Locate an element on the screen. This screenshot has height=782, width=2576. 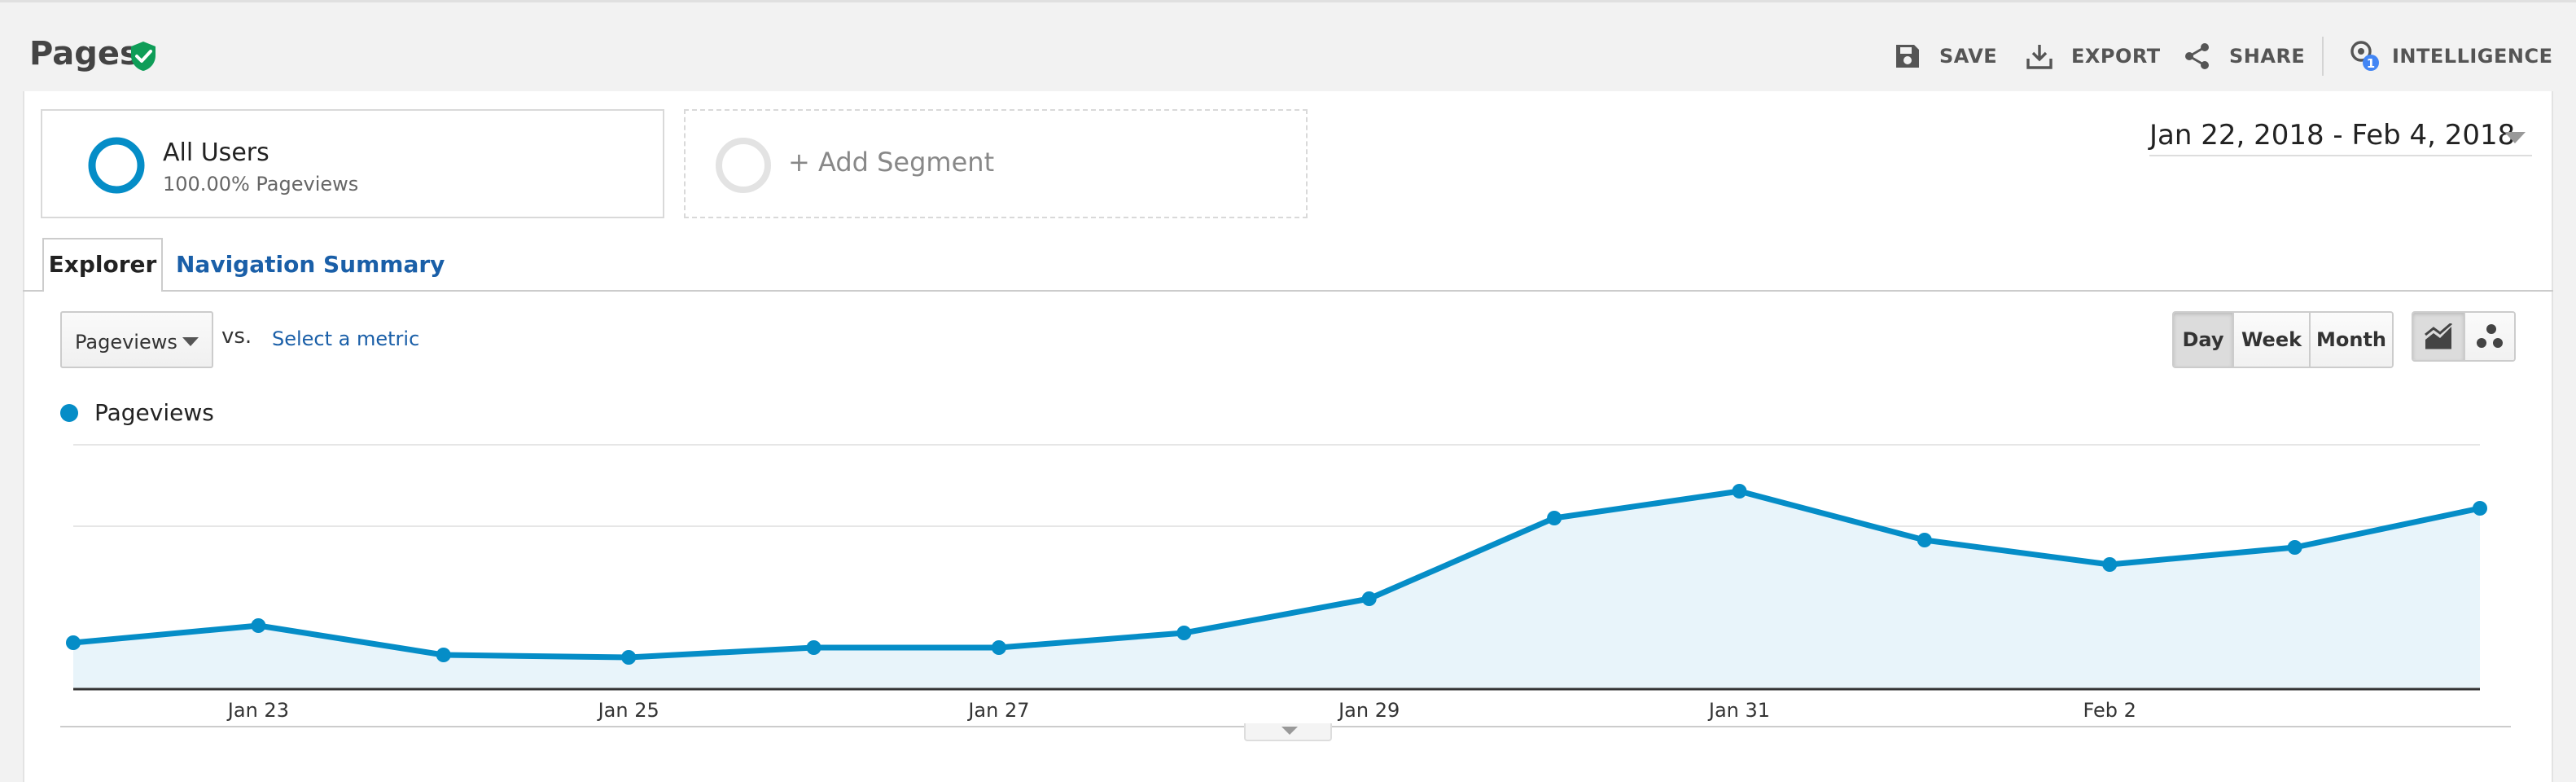
metric-dropdown: Pageviews is located at coordinates (136, 339).